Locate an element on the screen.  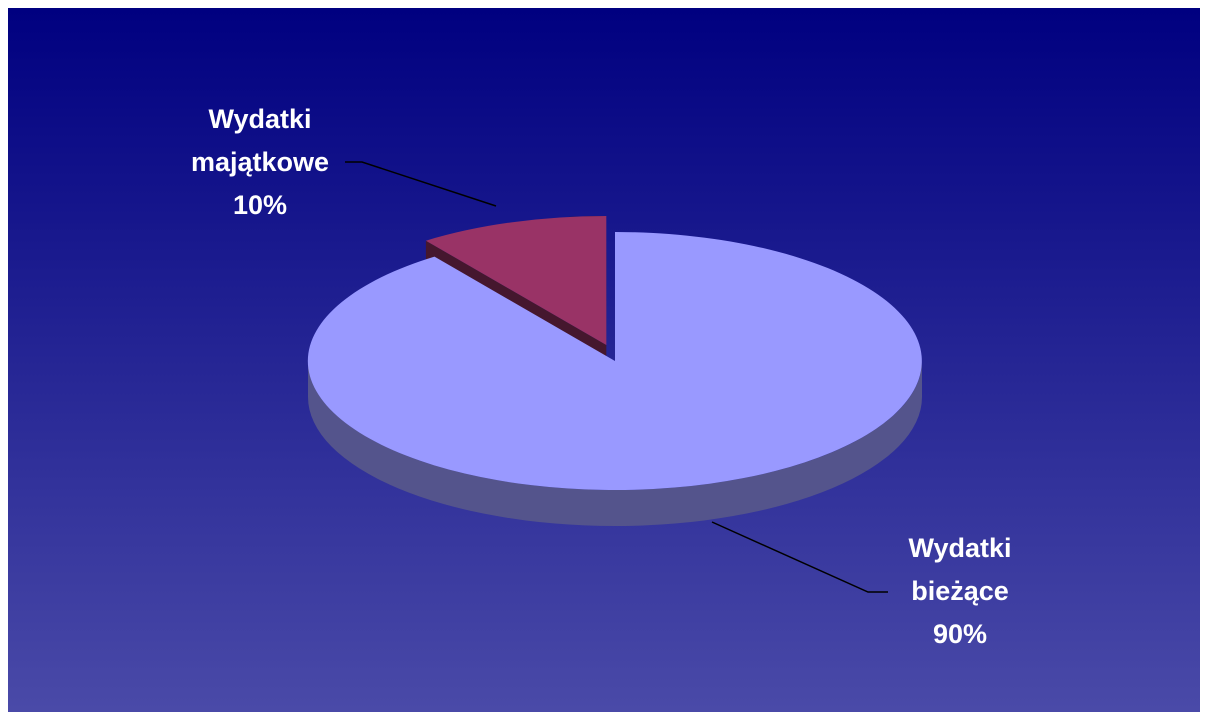
data-label: Wydatki bieżące 90% is located at coordinates (960, 591).